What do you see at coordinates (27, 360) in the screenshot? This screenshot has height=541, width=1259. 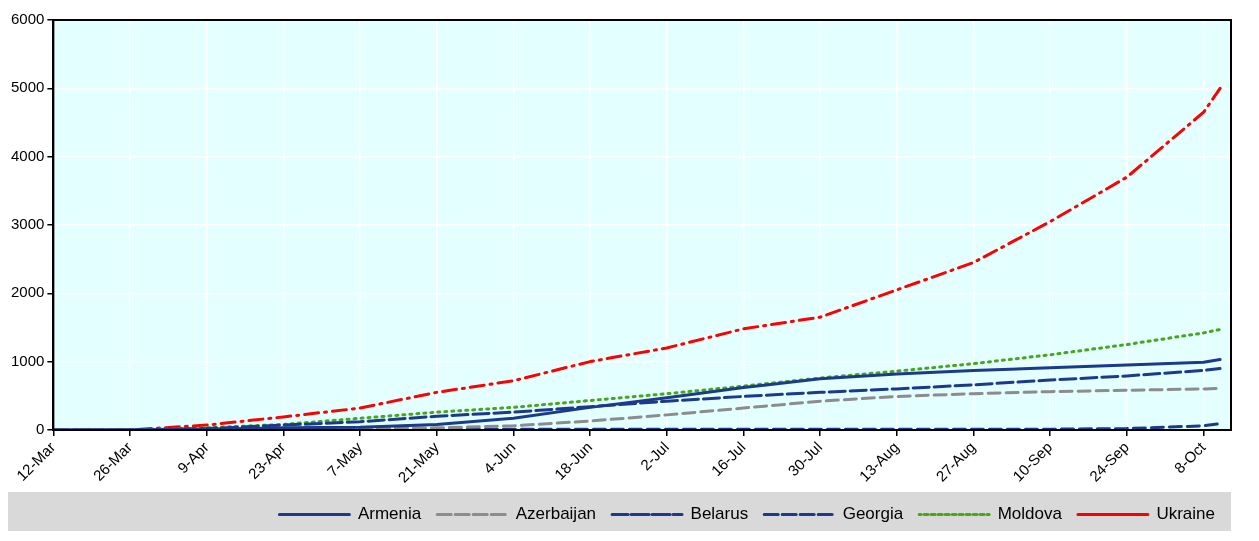 I see `y-tick-label: 1000` at bounding box center [27, 360].